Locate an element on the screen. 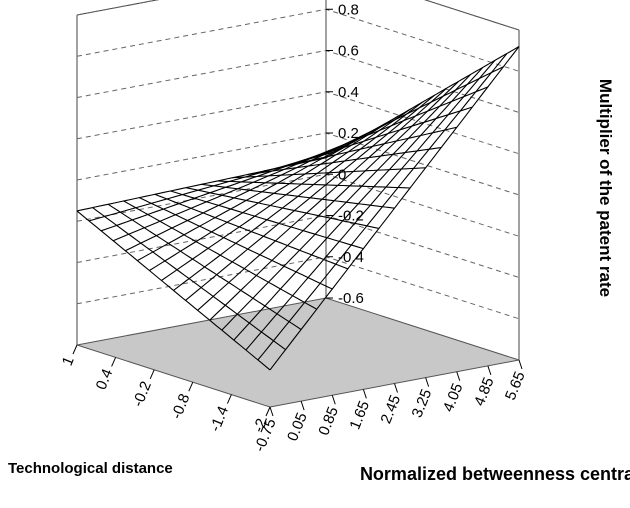 The width and height of the screenshot is (630, 508). y-tick-label: -0.8 is located at coordinates (180, 406).